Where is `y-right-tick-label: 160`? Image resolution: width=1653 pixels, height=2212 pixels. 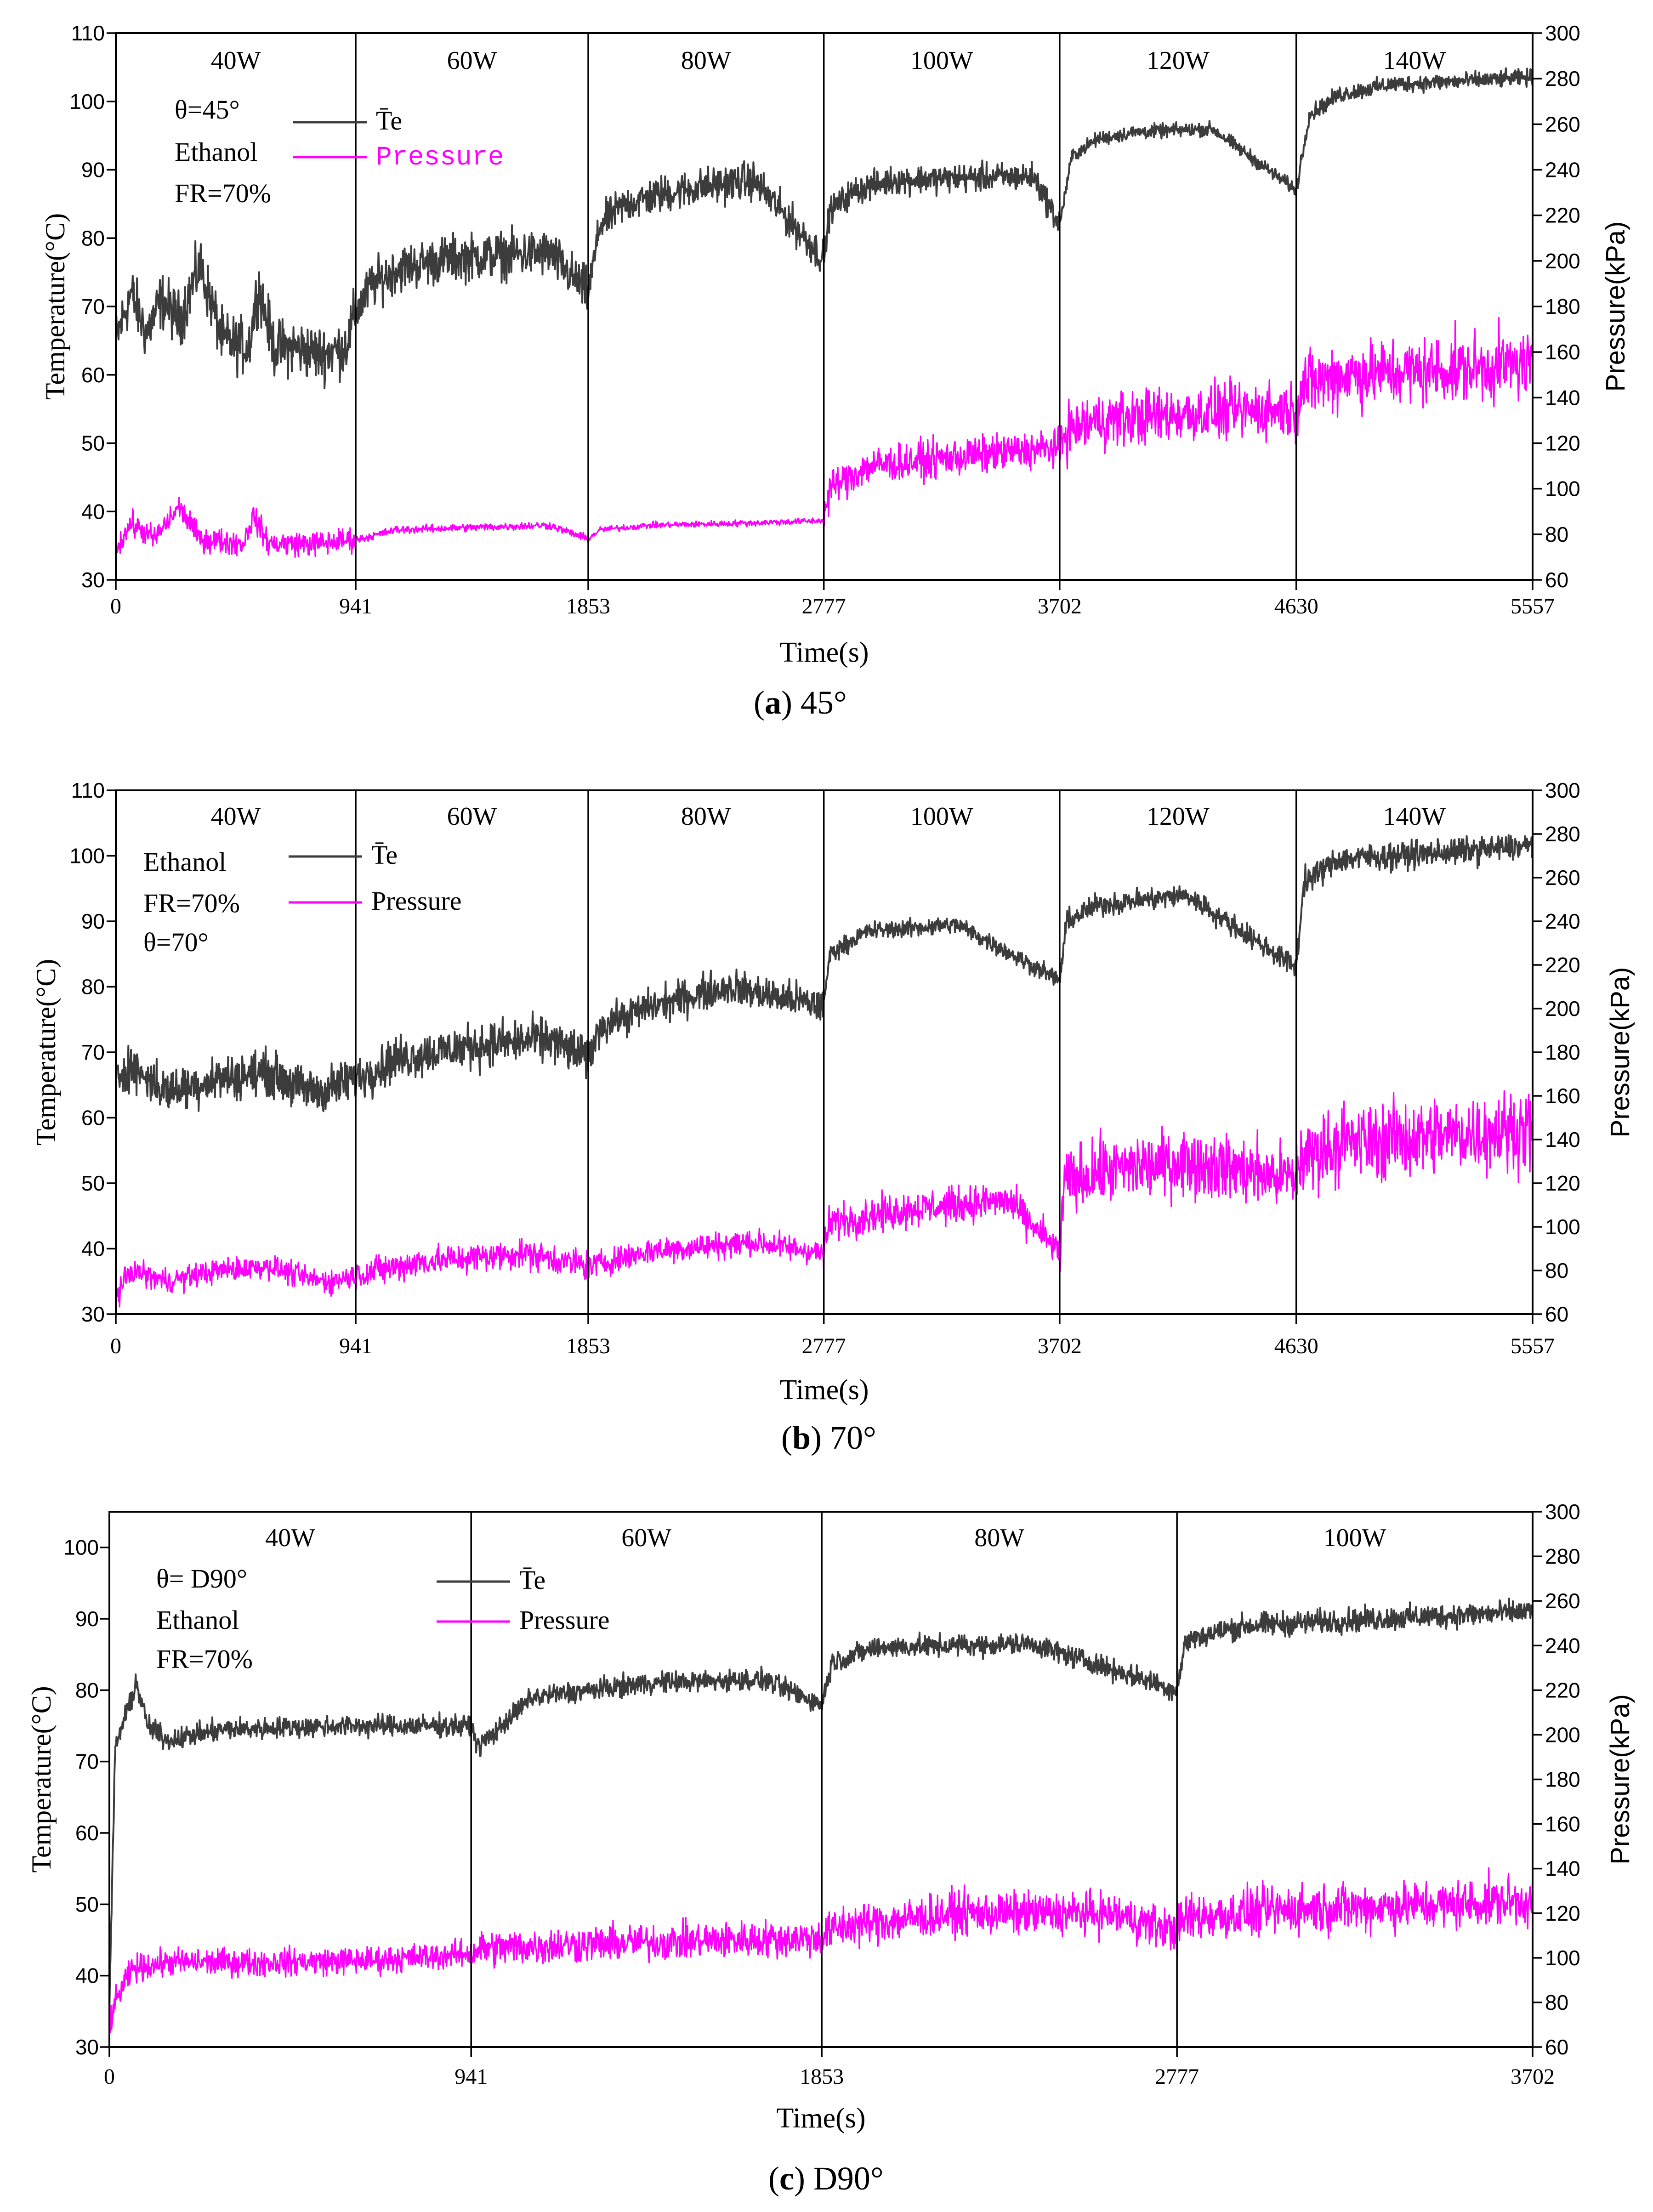 y-right-tick-label: 160 is located at coordinates (1562, 1824).